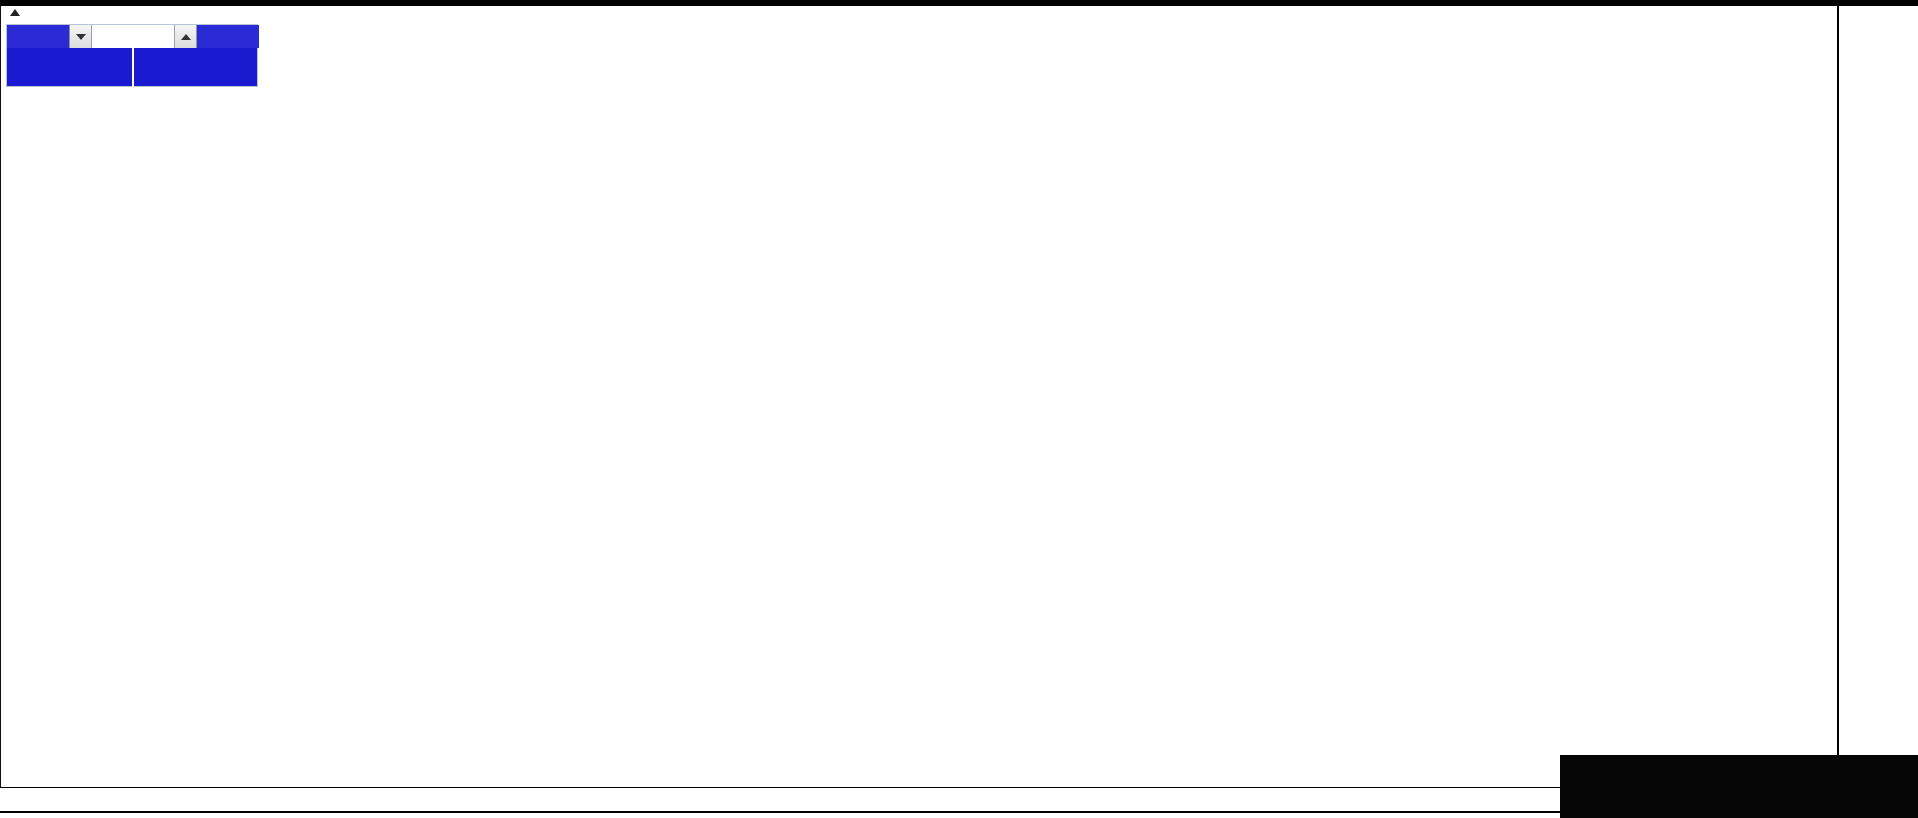 Image resolution: width=1918 pixels, height=818 pixels. I want to click on octp-header-row, so click(133, 36).